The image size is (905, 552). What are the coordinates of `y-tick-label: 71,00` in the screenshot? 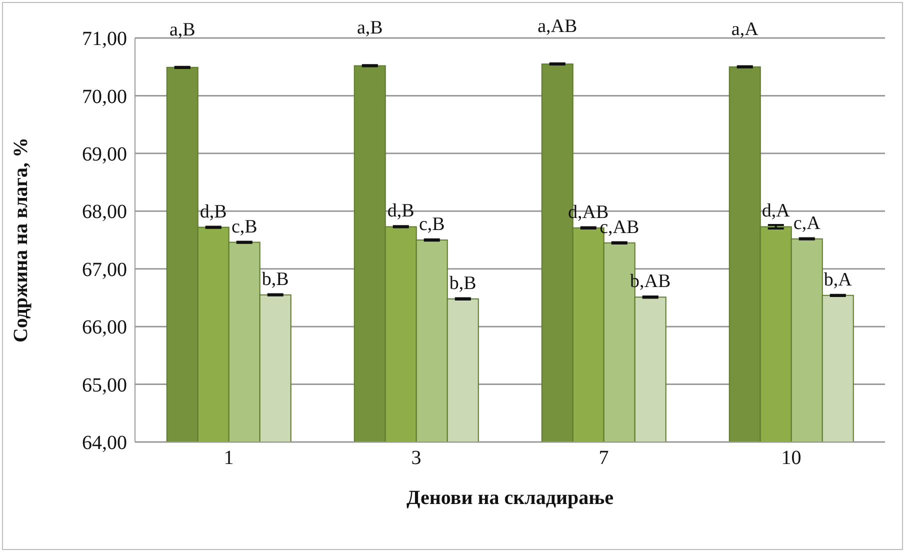 It's located at (104, 39).